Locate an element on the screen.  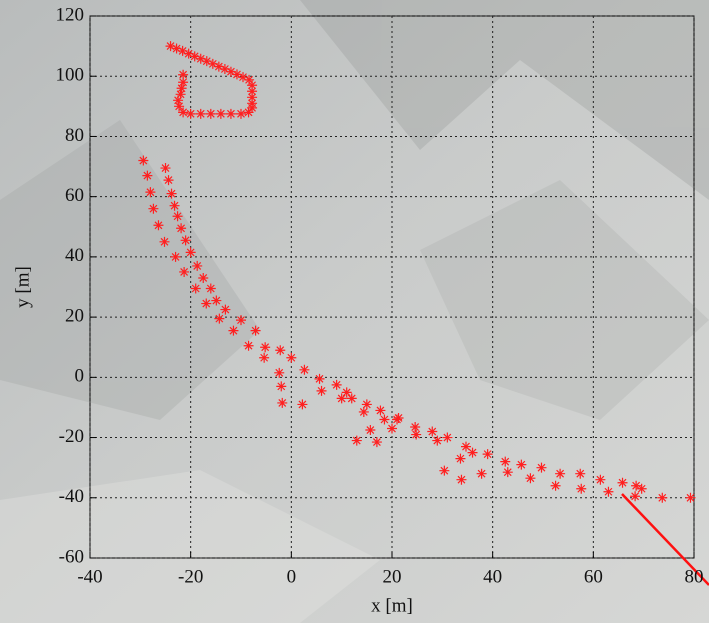
x-tick-label: 40 is located at coordinates (492, 576).